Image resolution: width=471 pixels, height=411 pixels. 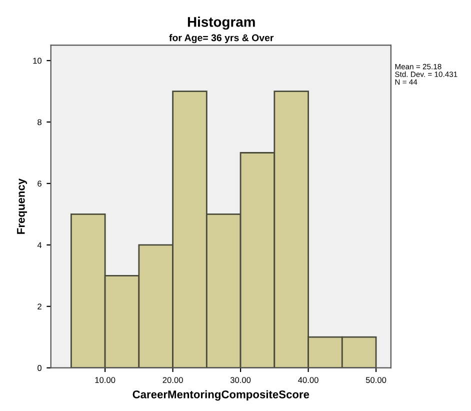 I want to click on y-tick-label: 2, so click(x=40, y=307).